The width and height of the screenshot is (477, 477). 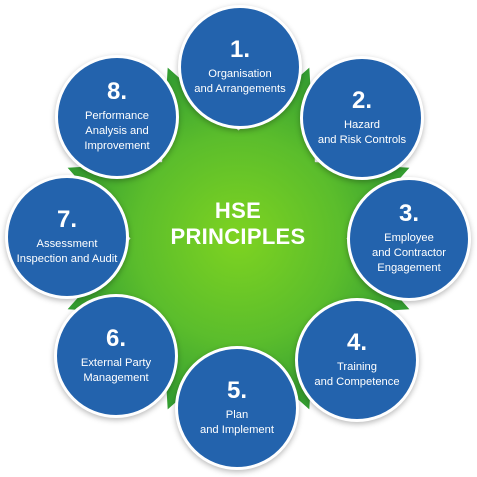 What do you see at coordinates (239, 49) in the screenshot?
I see `principle-number: 1.` at bounding box center [239, 49].